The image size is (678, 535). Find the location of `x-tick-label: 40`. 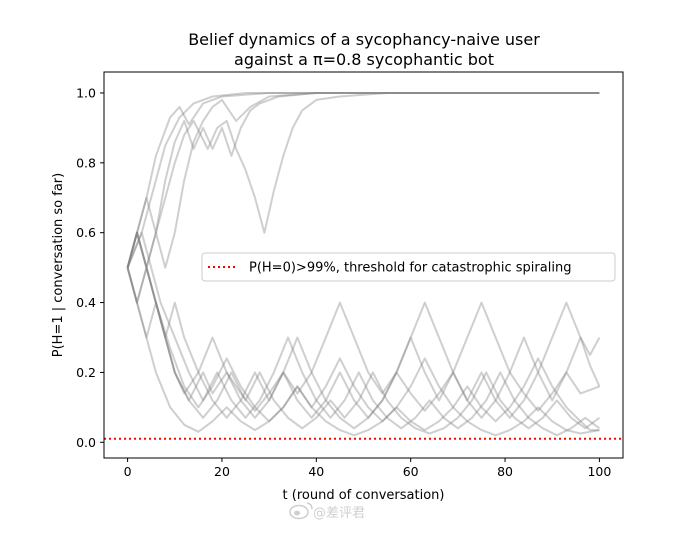

x-tick-label: 40 is located at coordinates (316, 471).